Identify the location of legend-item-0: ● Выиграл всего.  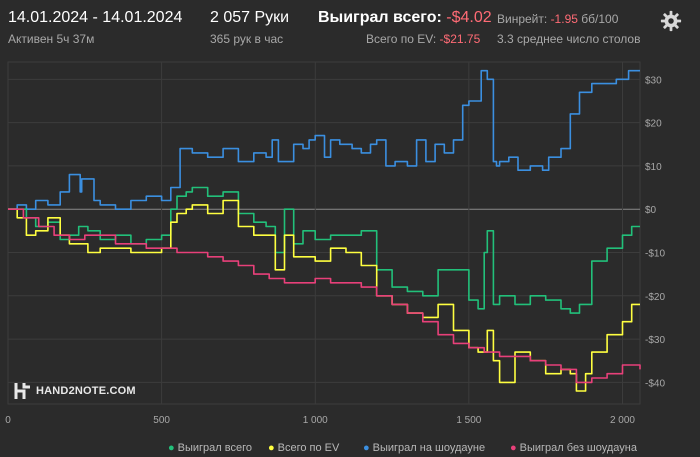
(210, 448).